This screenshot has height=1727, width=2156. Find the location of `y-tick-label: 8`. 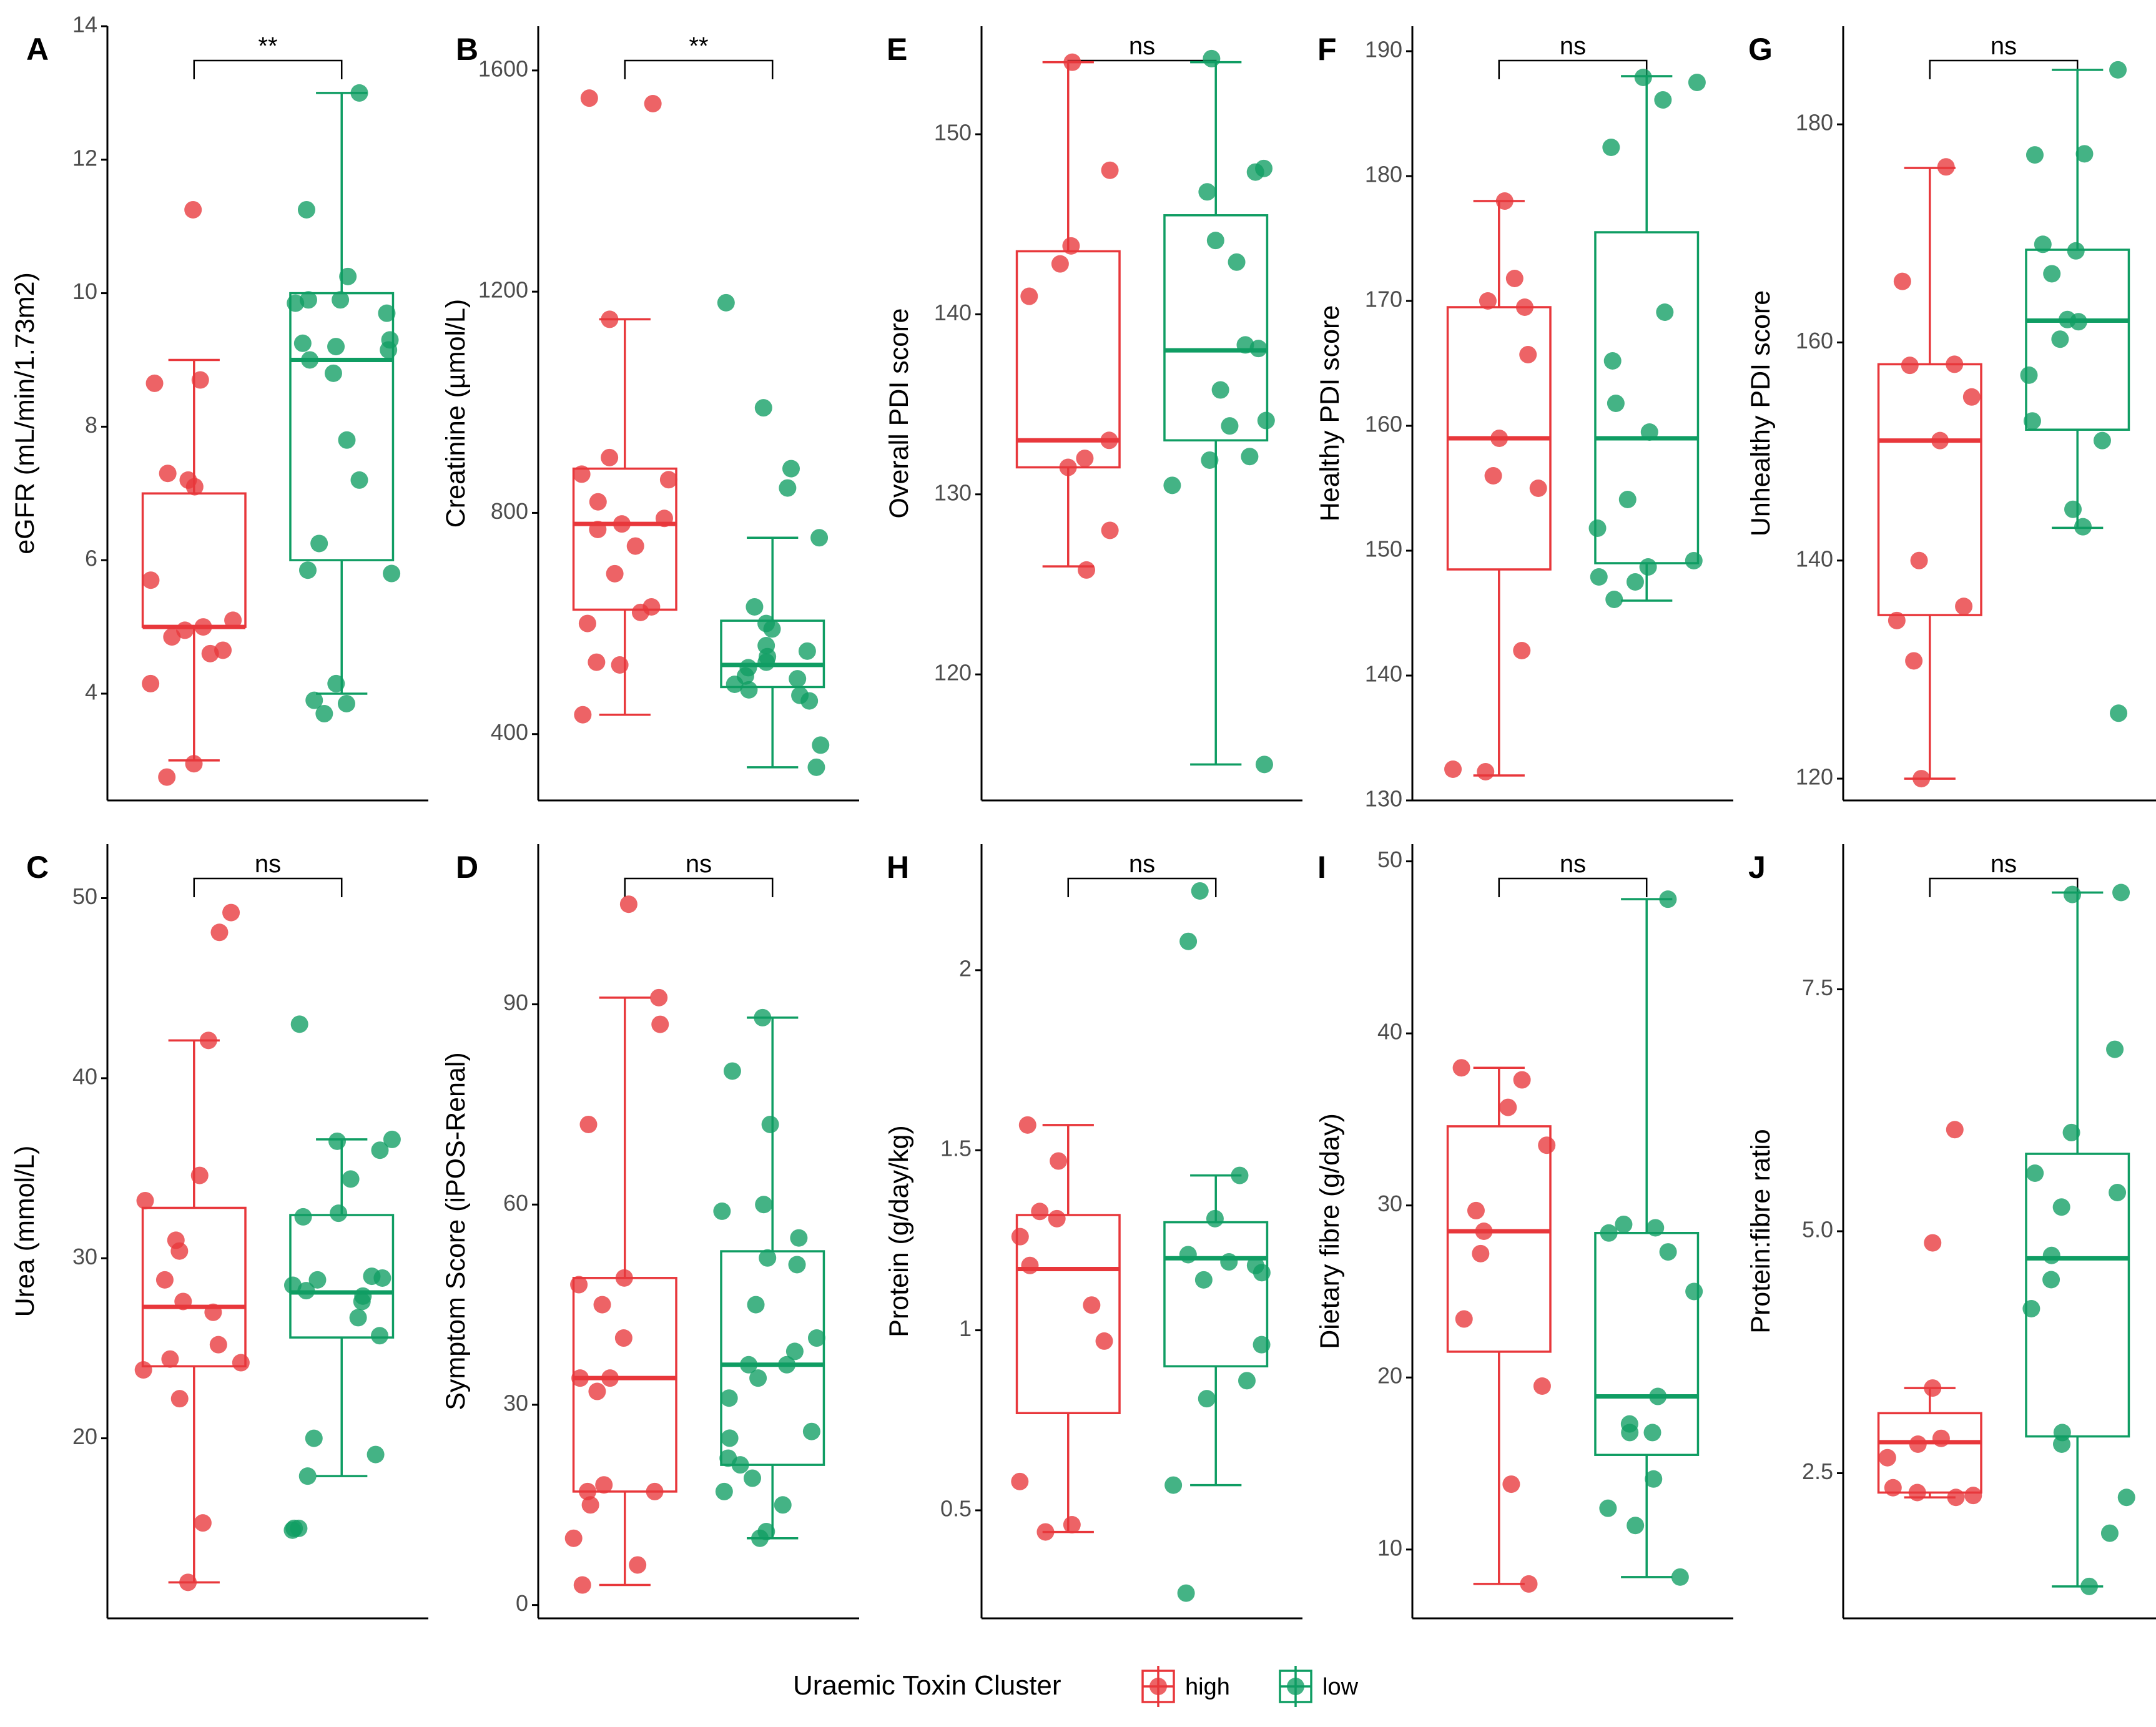

y-tick-label: 8 is located at coordinates (91, 425).